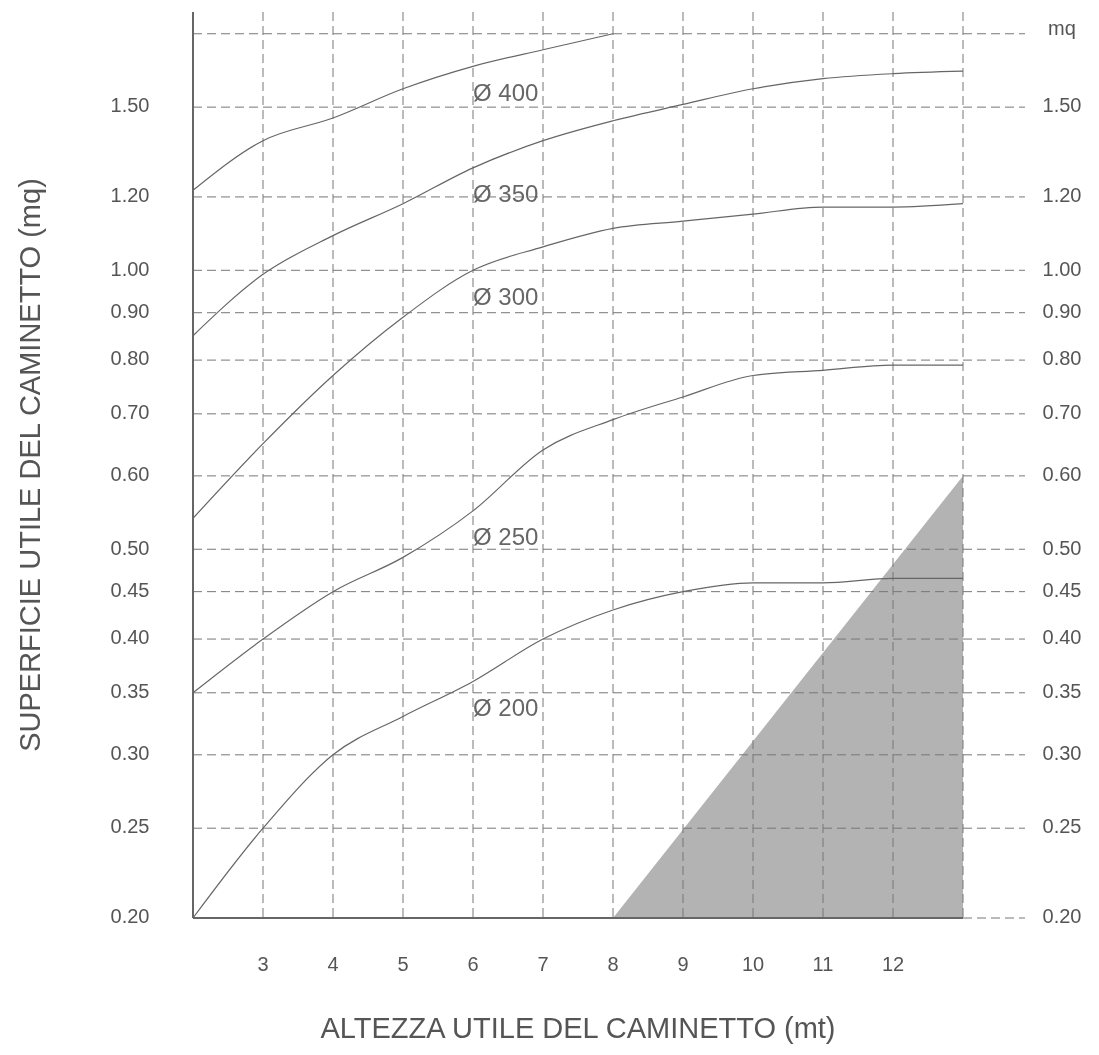 This screenshot has width=1099, height=1055. What do you see at coordinates (613, 964) in the screenshot?
I see `x-tick-label: 8` at bounding box center [613, 964].